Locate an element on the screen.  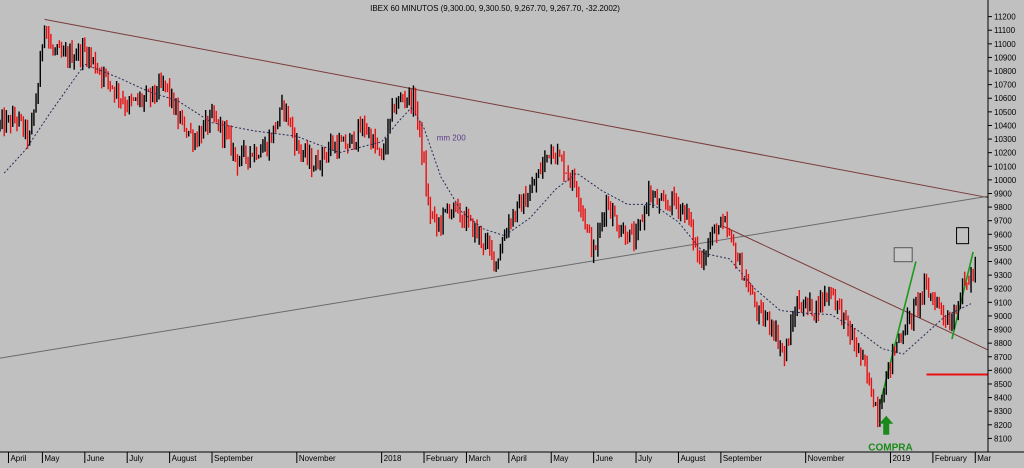
y-tick-label: 11200 is located at coordinates (1005, 17).